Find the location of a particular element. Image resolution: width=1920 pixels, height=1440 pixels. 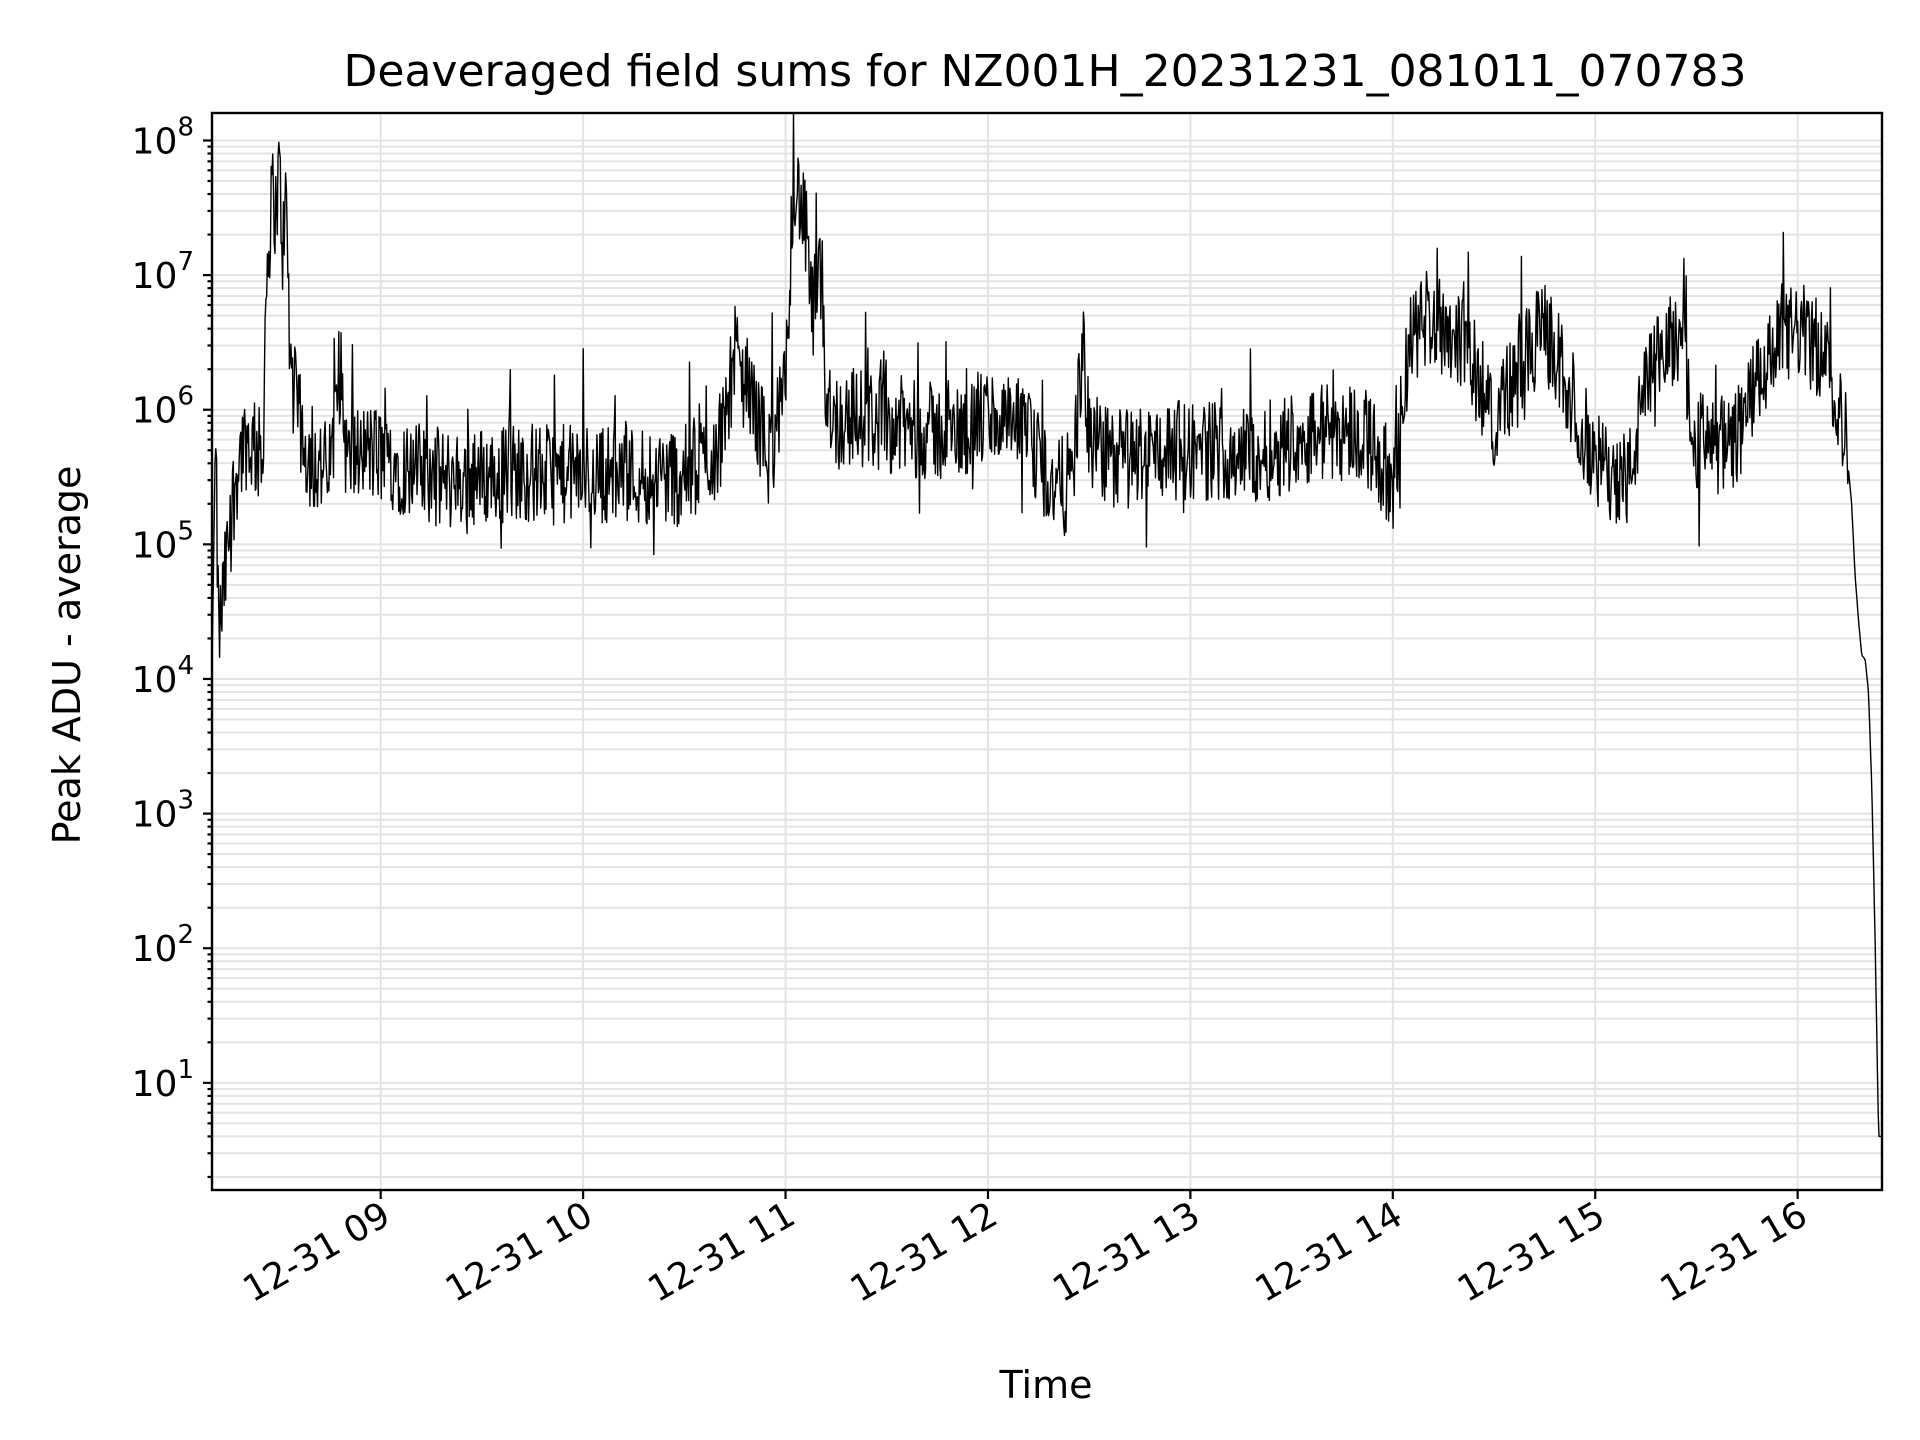

y-tick-label: 10⁶ is located at coordinates (163, 407).